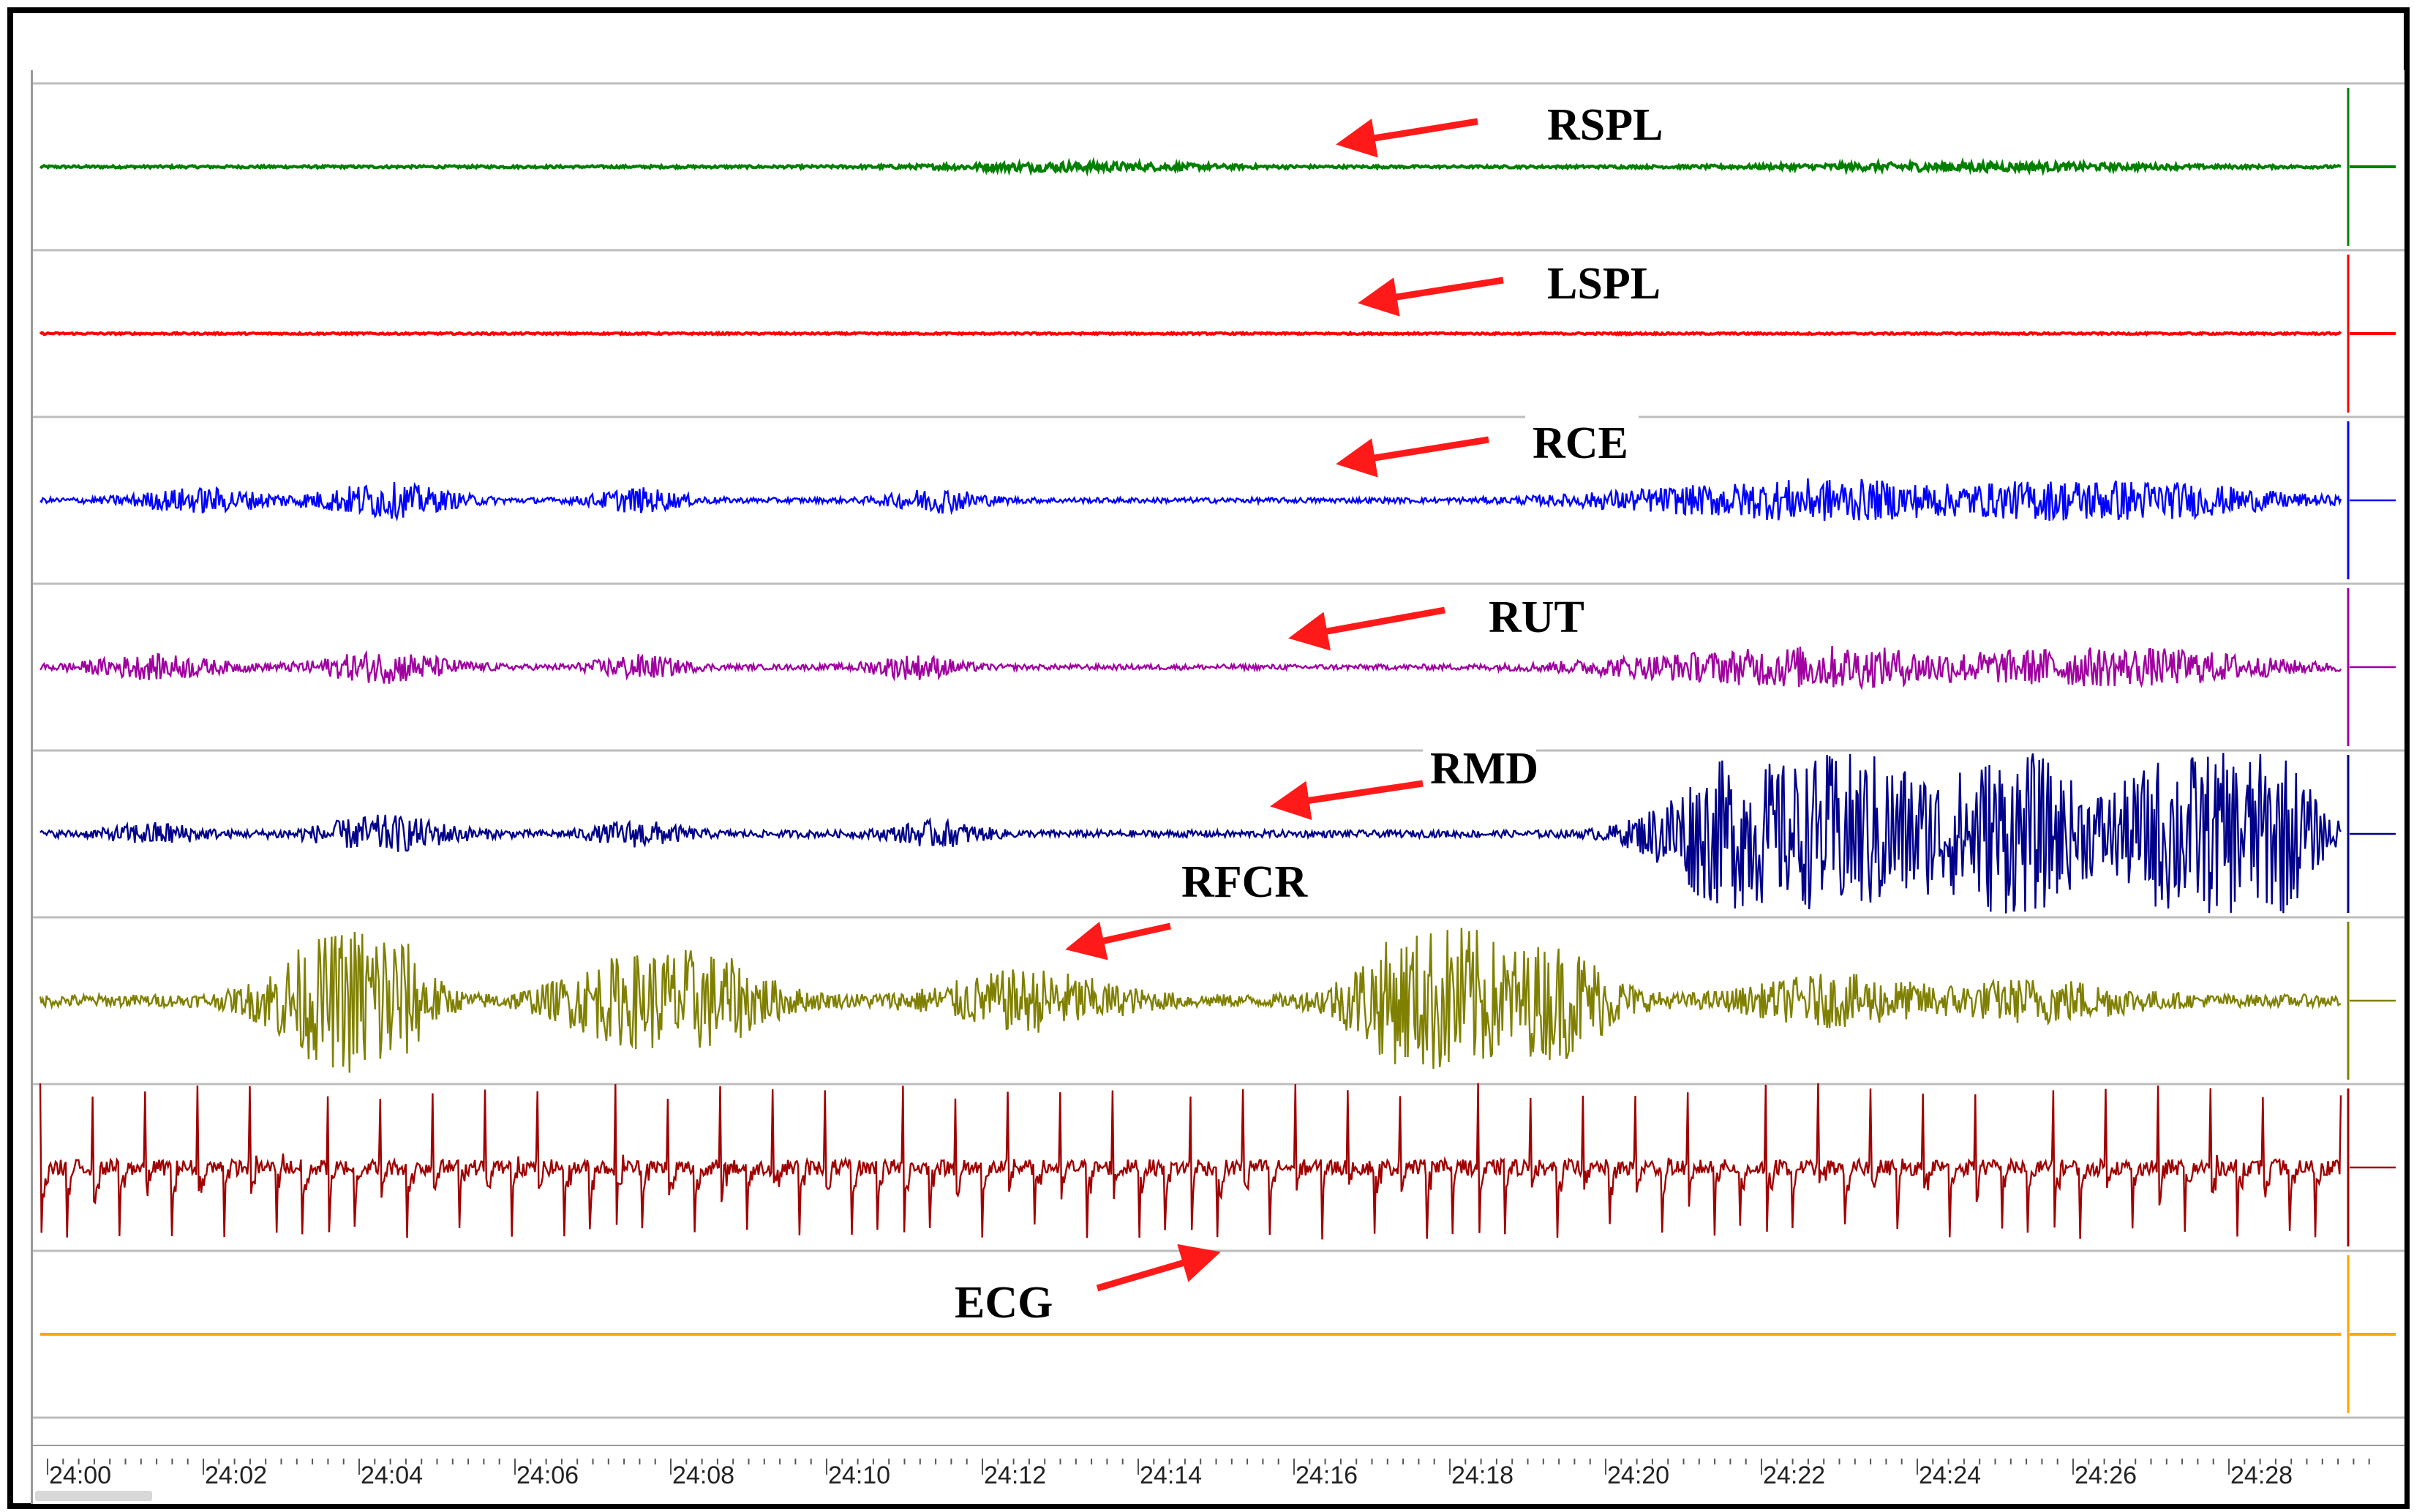  I want to click on channel-label-rut: RUT, so click(1537, 618).